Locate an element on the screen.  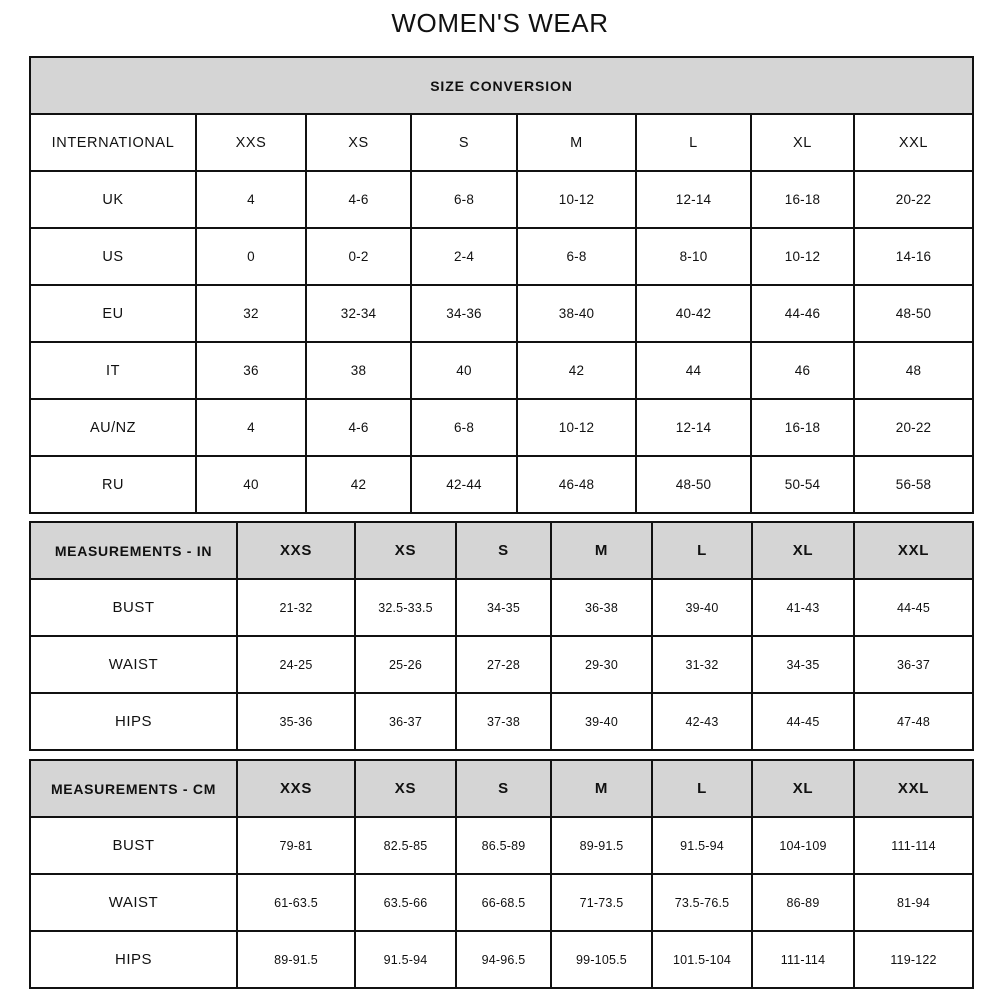
row-label: UK is located at coordinates (113, 199).